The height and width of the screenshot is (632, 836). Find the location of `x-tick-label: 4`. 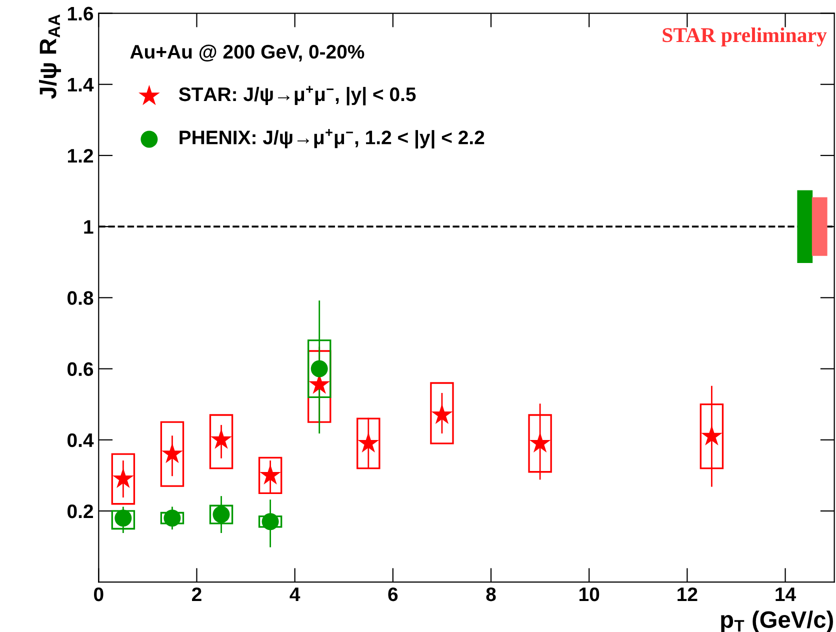

x-tick-label: 4 is located at coordinates (295, 595).